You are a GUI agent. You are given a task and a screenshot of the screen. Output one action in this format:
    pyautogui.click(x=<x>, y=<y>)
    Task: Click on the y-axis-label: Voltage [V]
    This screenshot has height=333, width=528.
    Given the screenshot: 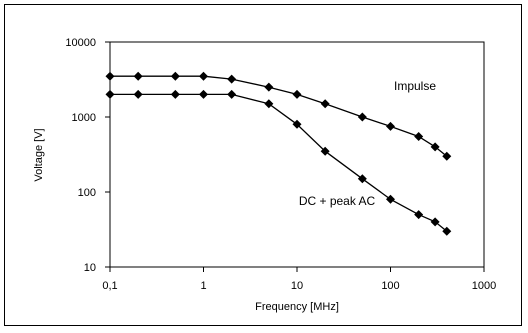 What is the action you would take?
    pyautogui.click(x=39, y=154)
    